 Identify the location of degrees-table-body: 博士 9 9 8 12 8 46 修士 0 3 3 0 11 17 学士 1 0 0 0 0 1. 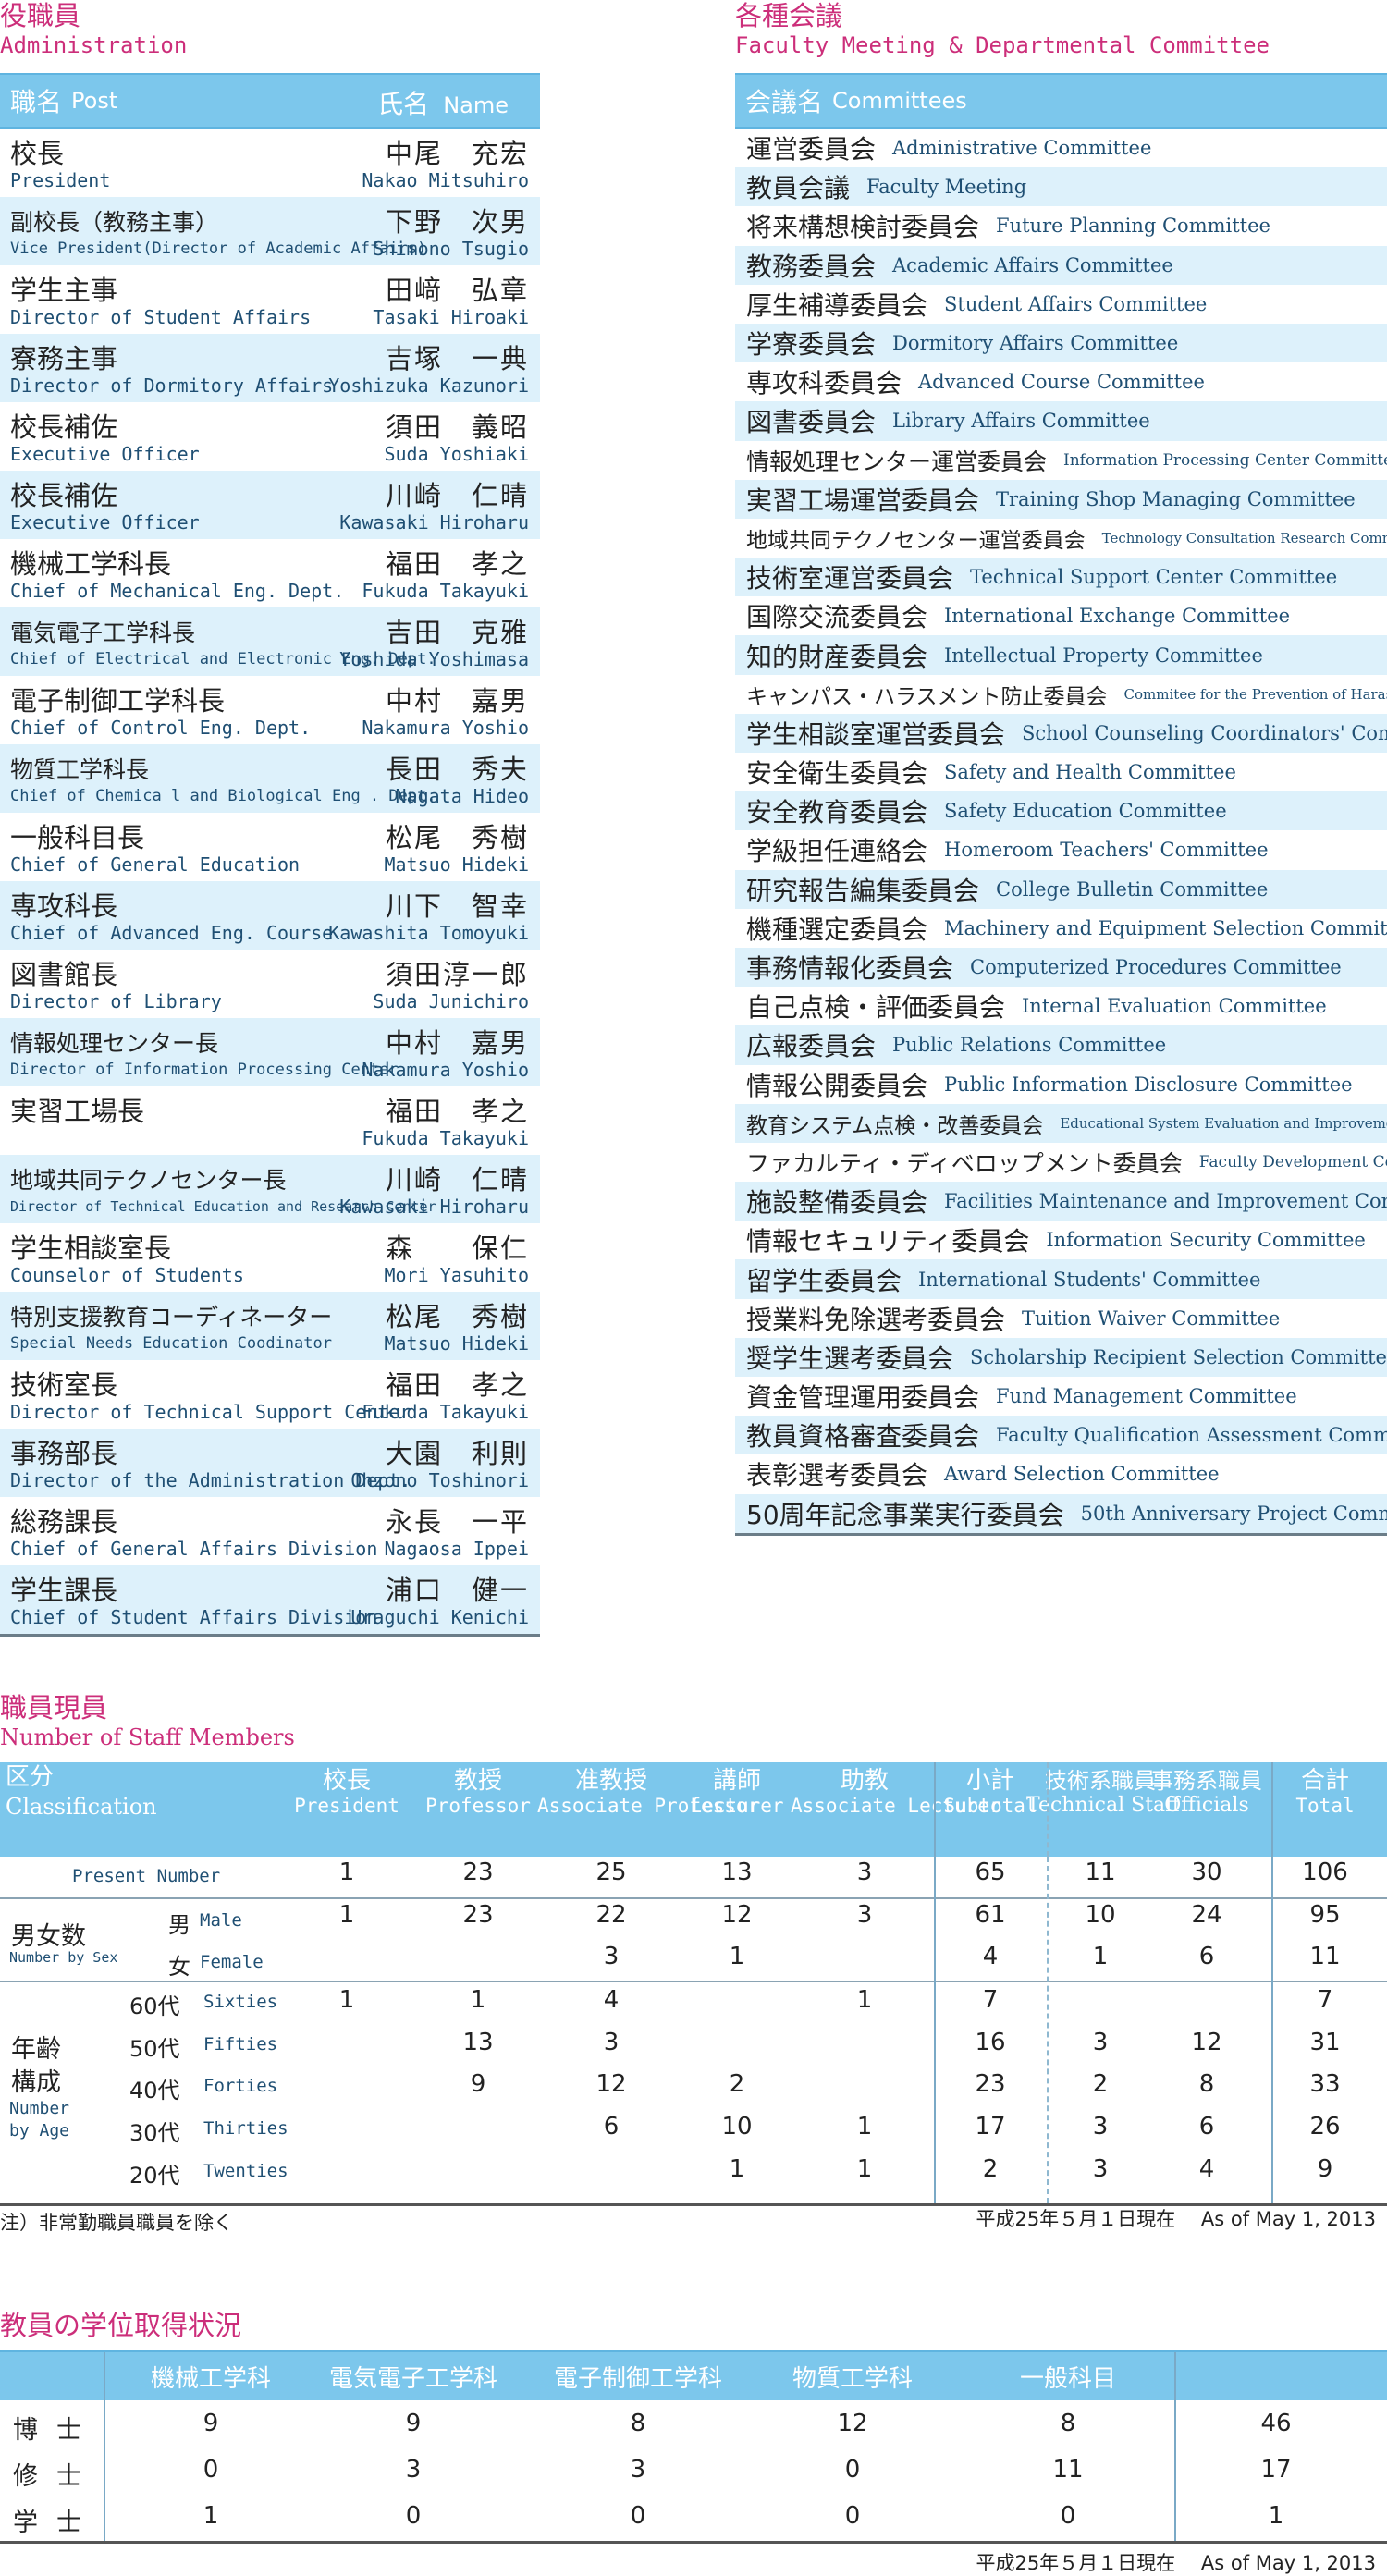
(693, 2472).